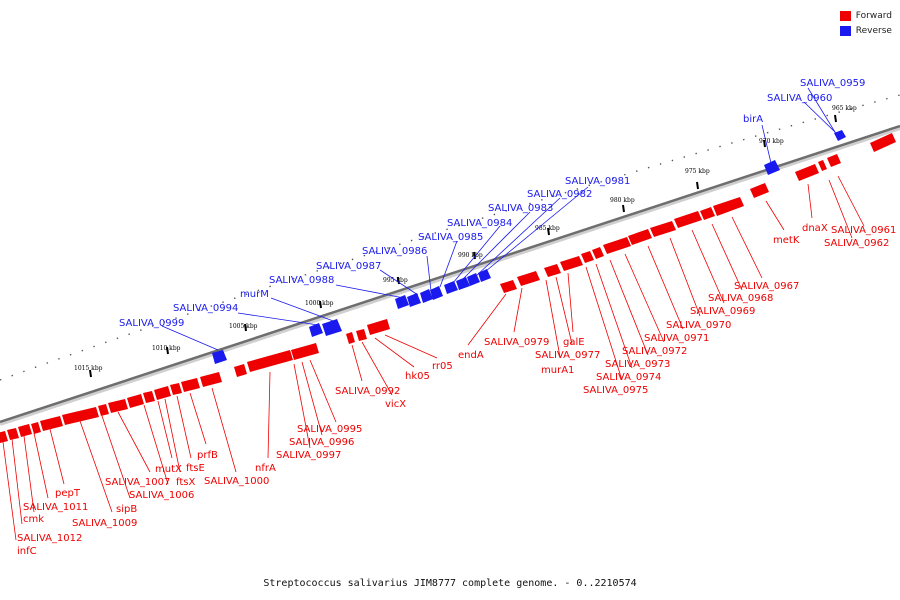  Describe the element at coordinates (151, 323) in the screenshot. I see `gene-label: SALIVA_0999` at that location.